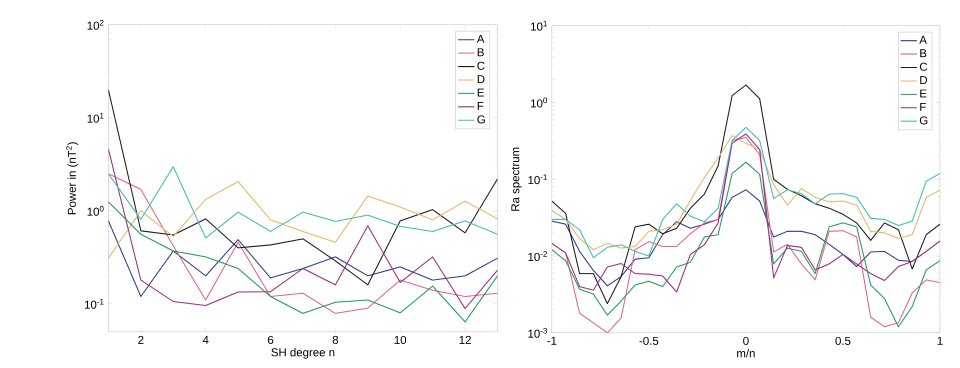  What do you see at coordinates (141, 340) in the screenshot?
I see `x-tick-label: 2` at bounding box center [141, 340].